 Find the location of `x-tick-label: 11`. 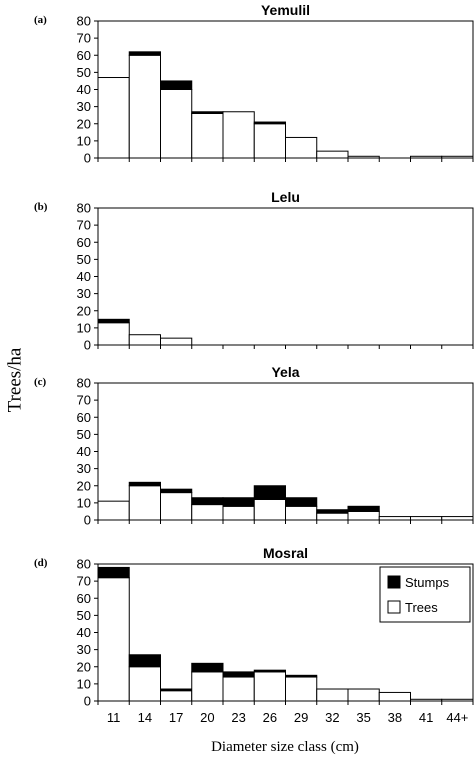

x-tick-label: 11 is located at coordinates (114, 717).